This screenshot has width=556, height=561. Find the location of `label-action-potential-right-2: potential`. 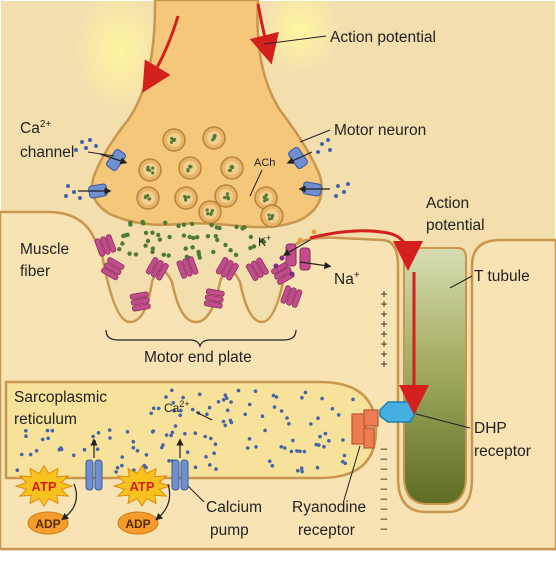

label-action-potential-right-2: potential is located at coordinates (455, 225).